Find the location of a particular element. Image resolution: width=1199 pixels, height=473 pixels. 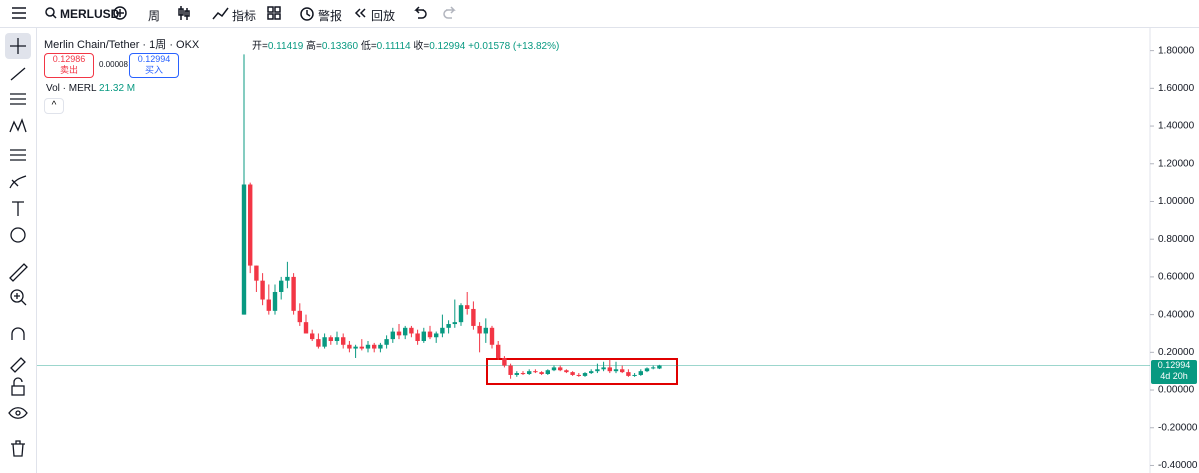

volume-label: Vol · MERL is located at coordinates (71, 88).